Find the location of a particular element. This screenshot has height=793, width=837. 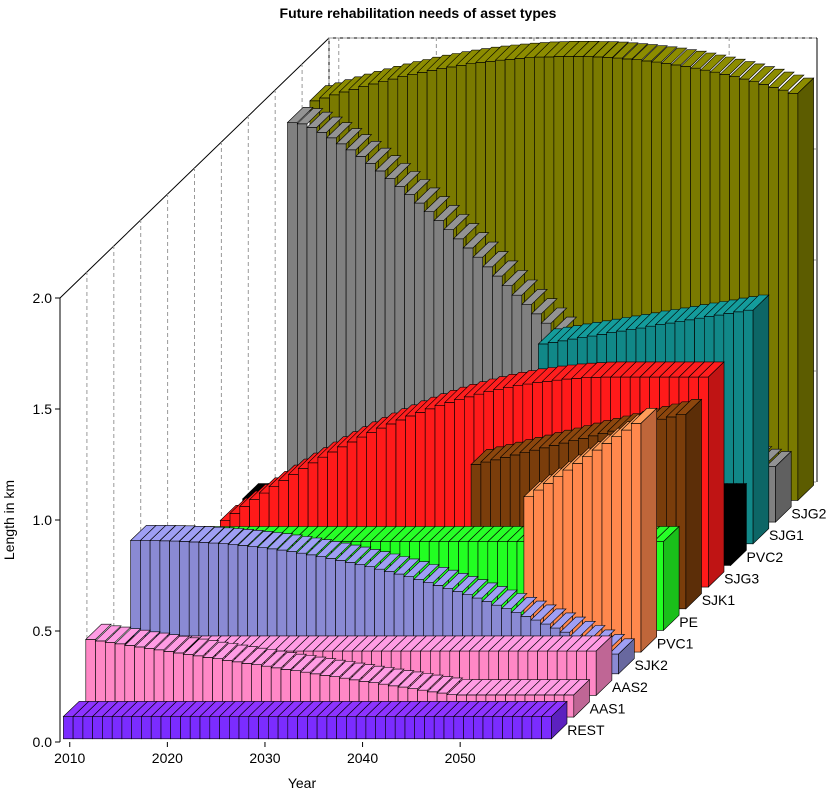

depth-label: REST is located at coordinates (586, 730).